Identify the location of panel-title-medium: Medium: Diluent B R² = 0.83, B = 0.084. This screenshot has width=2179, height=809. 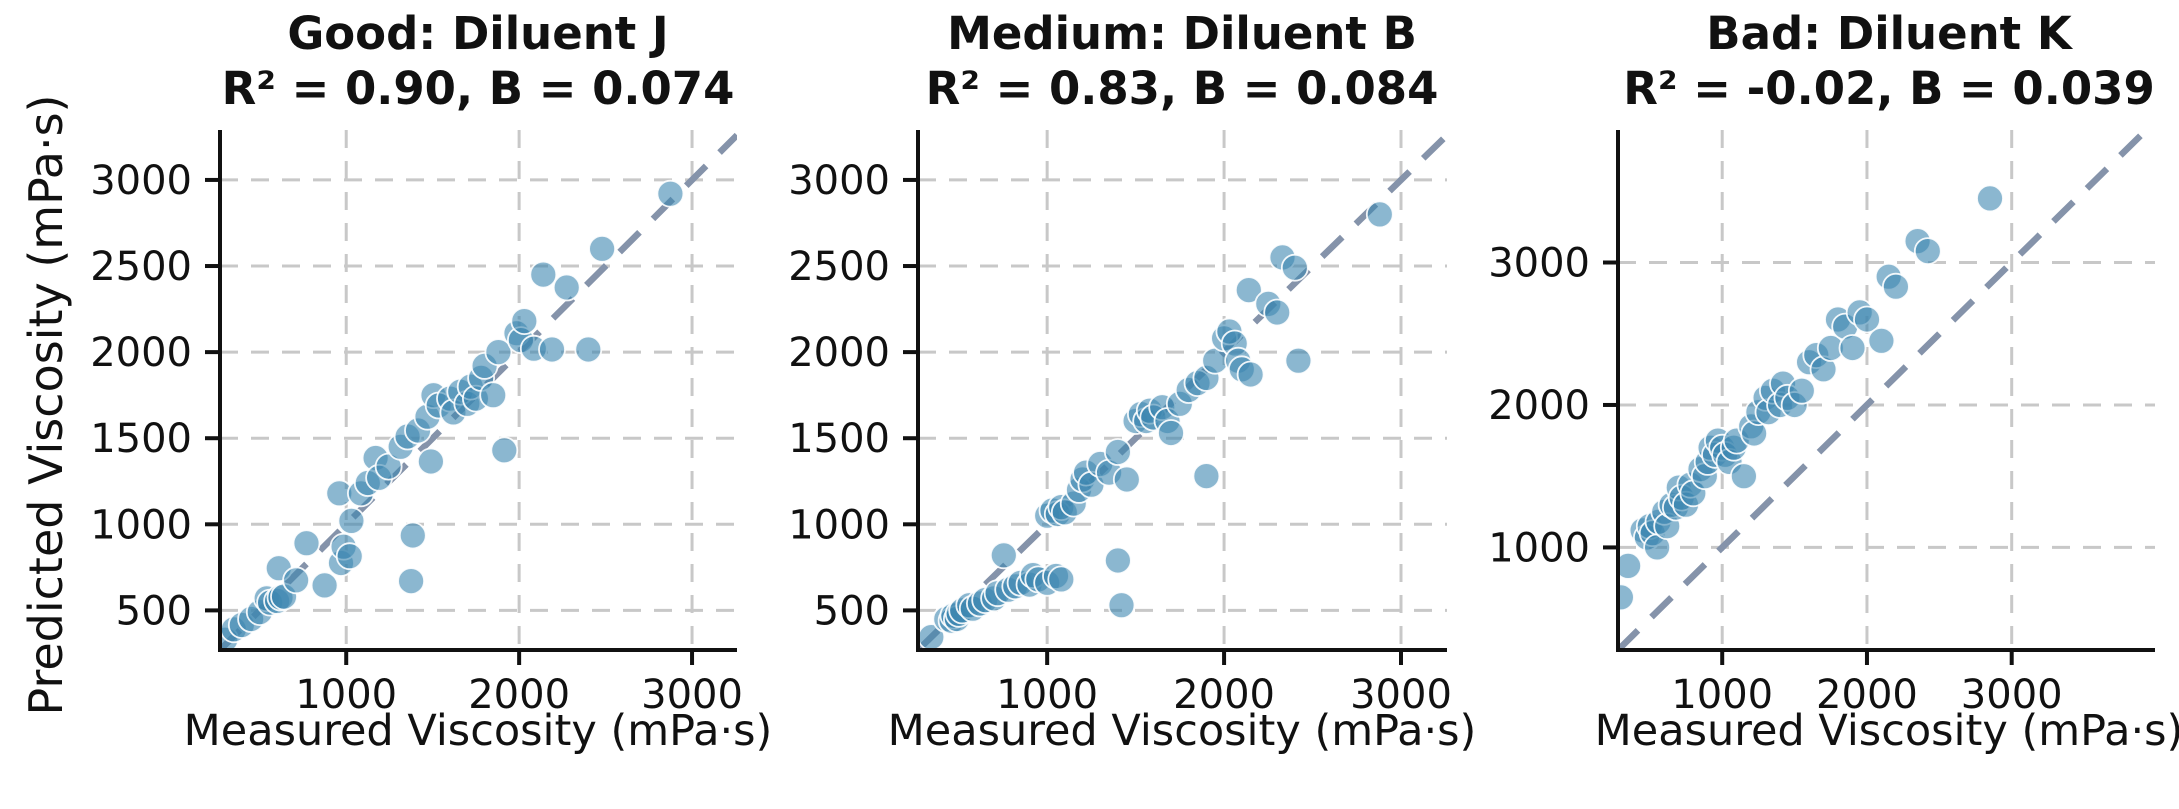
(1182, 61).